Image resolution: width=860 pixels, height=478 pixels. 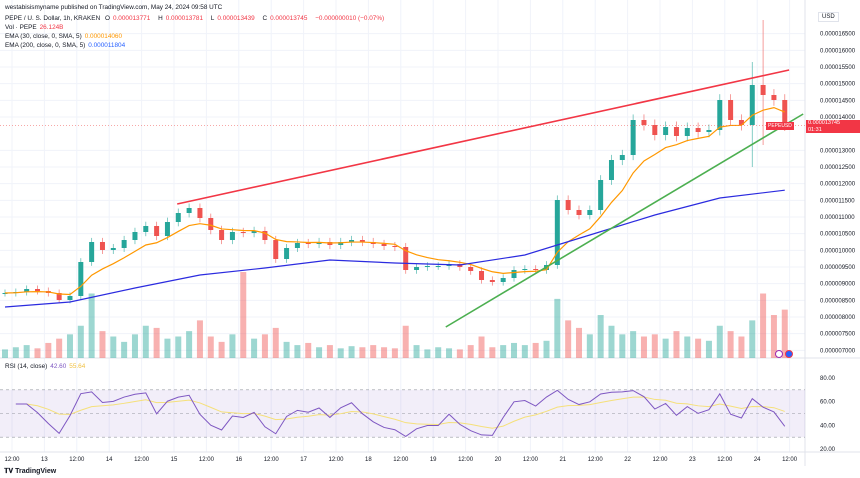 What do you see at coordinates (65, 45) in the screenshot?
I see `sma-legend: EMA (200, close, 0, SMA, 5) 0.000011804` at bounding box center [65, 45].